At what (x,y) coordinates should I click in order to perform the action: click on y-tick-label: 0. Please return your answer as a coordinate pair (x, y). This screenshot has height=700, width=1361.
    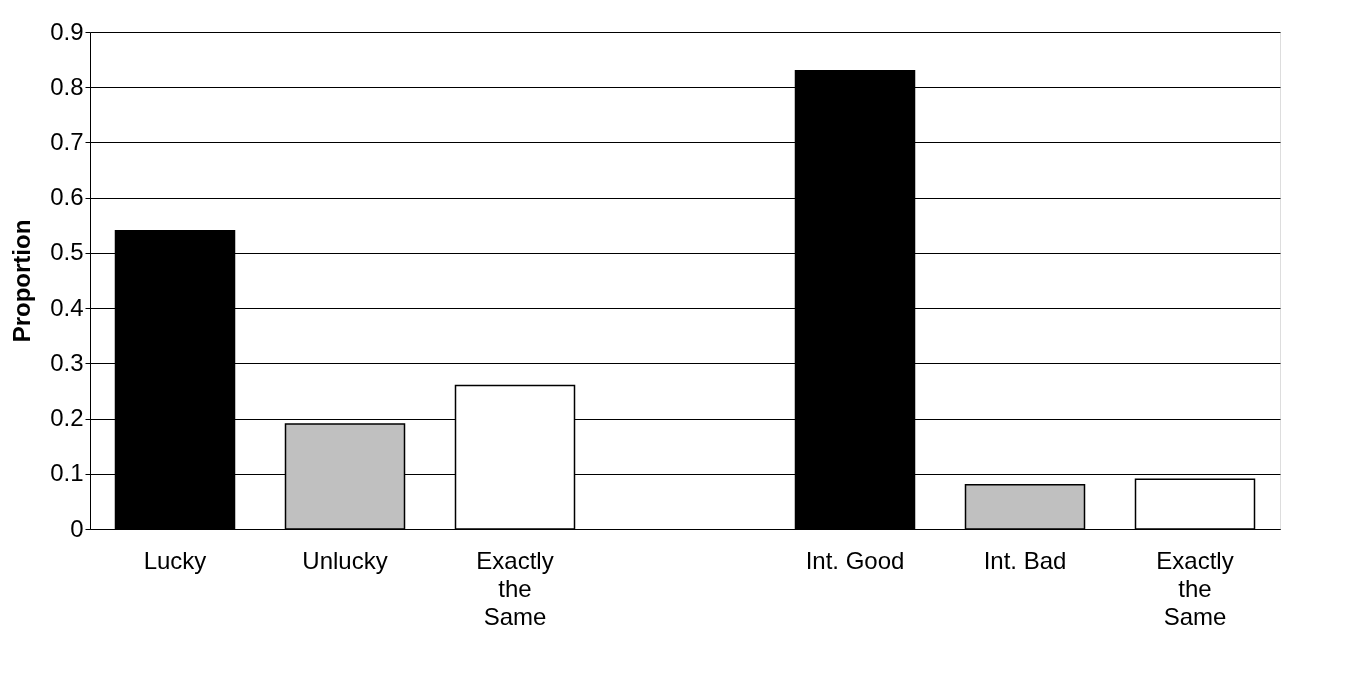
    Looking at the image, I should click on (77, 528).